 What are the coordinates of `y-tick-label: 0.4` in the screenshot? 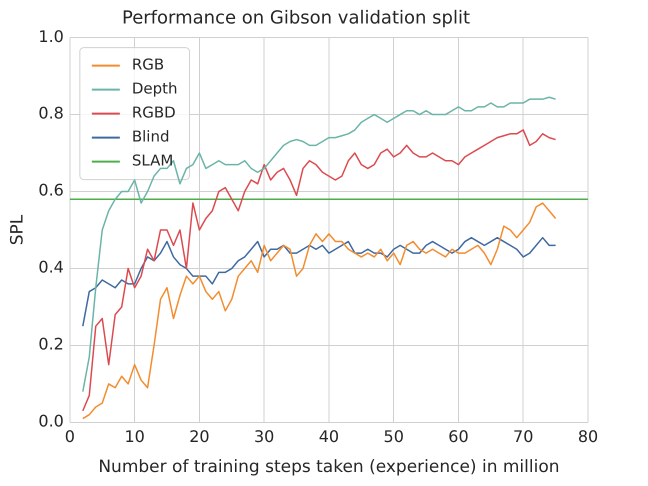 It's located at (51, 267).